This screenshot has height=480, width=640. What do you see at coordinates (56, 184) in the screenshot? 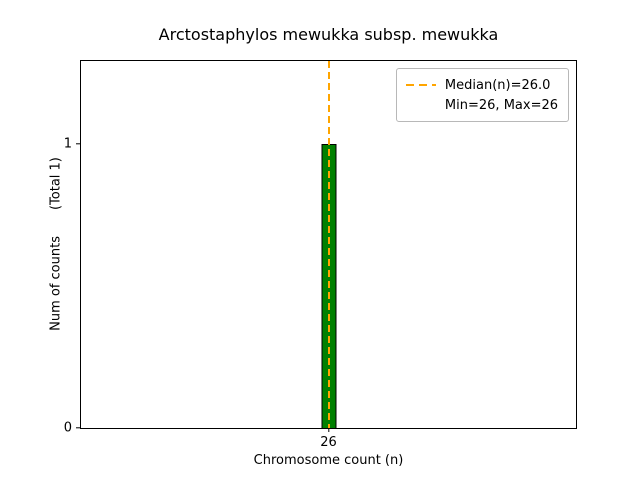
I see `y-axis-total-text: (Total 1)` at bounding box center [56, 184].